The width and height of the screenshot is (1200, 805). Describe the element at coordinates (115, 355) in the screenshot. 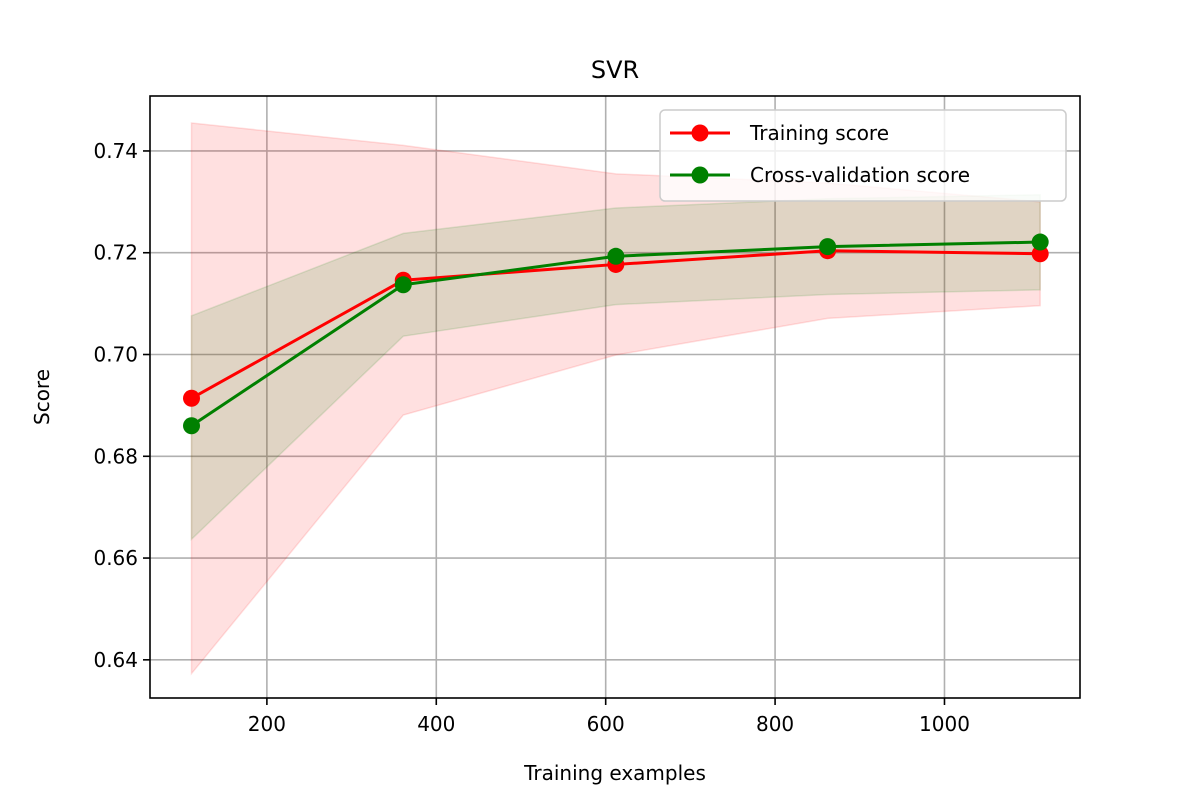

I see `y-tick-label: 0.70` at that location.